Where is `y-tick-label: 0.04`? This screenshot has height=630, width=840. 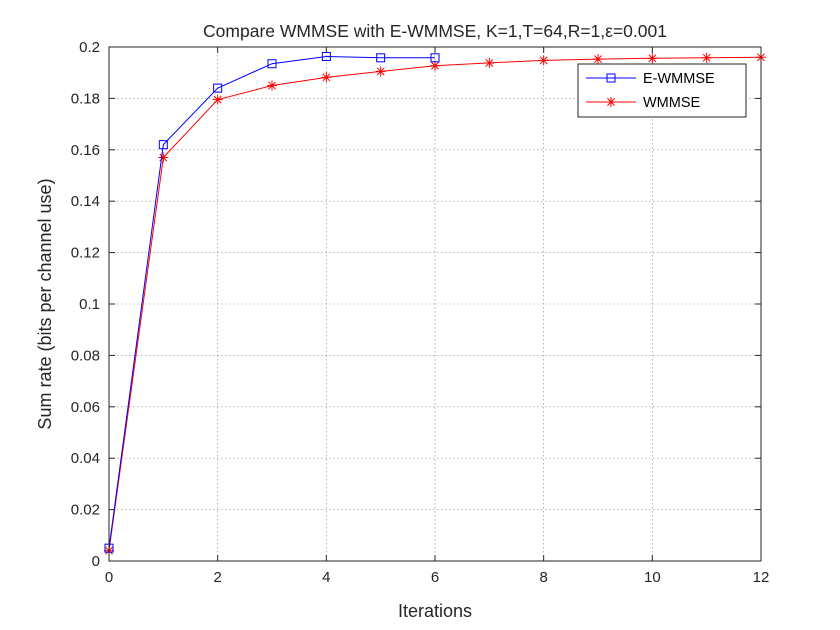
y-tick-label: 0.04 is located at coordinates (85, 458).